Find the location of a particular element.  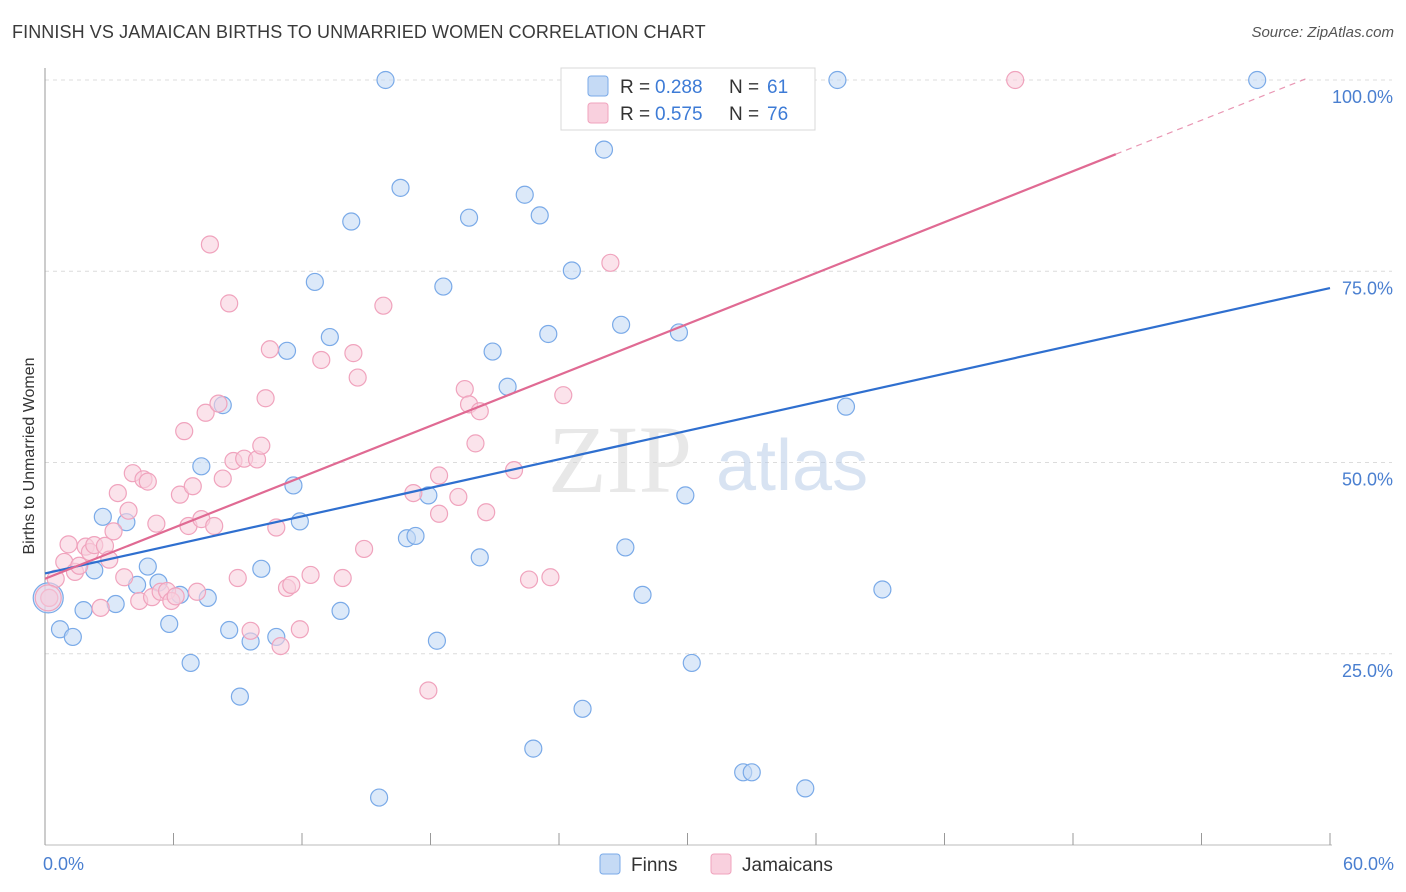

legend-n-label-finns: N = is located at coordinates (744, 87).